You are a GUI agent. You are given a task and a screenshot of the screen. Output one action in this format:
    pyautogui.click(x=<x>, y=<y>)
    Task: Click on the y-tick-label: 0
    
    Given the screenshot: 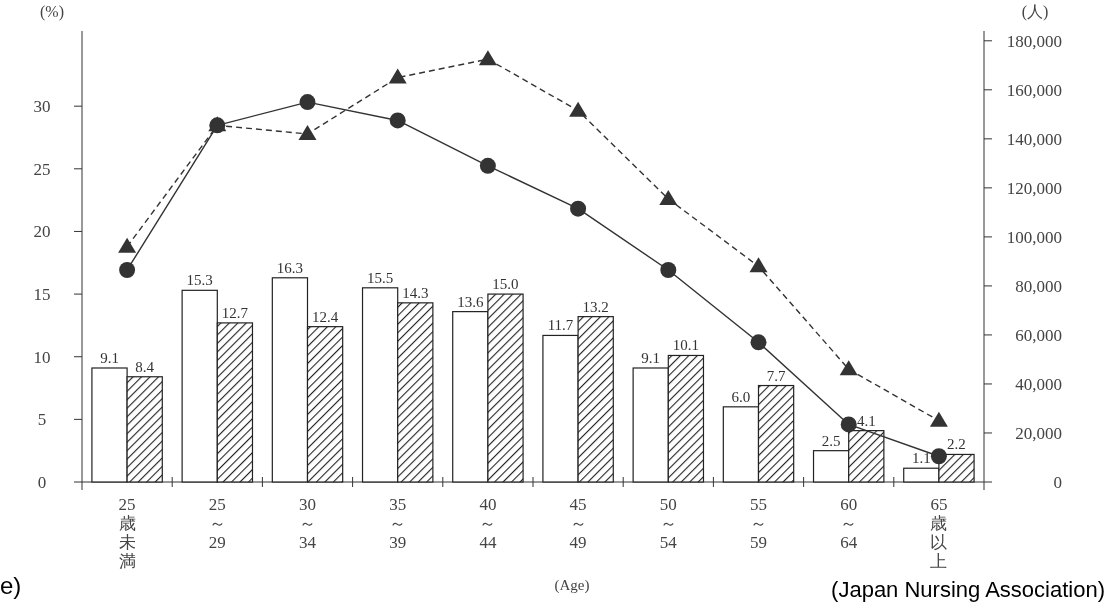 What is the action you would take?
    pyautogui.click(x=42, y=482)
    